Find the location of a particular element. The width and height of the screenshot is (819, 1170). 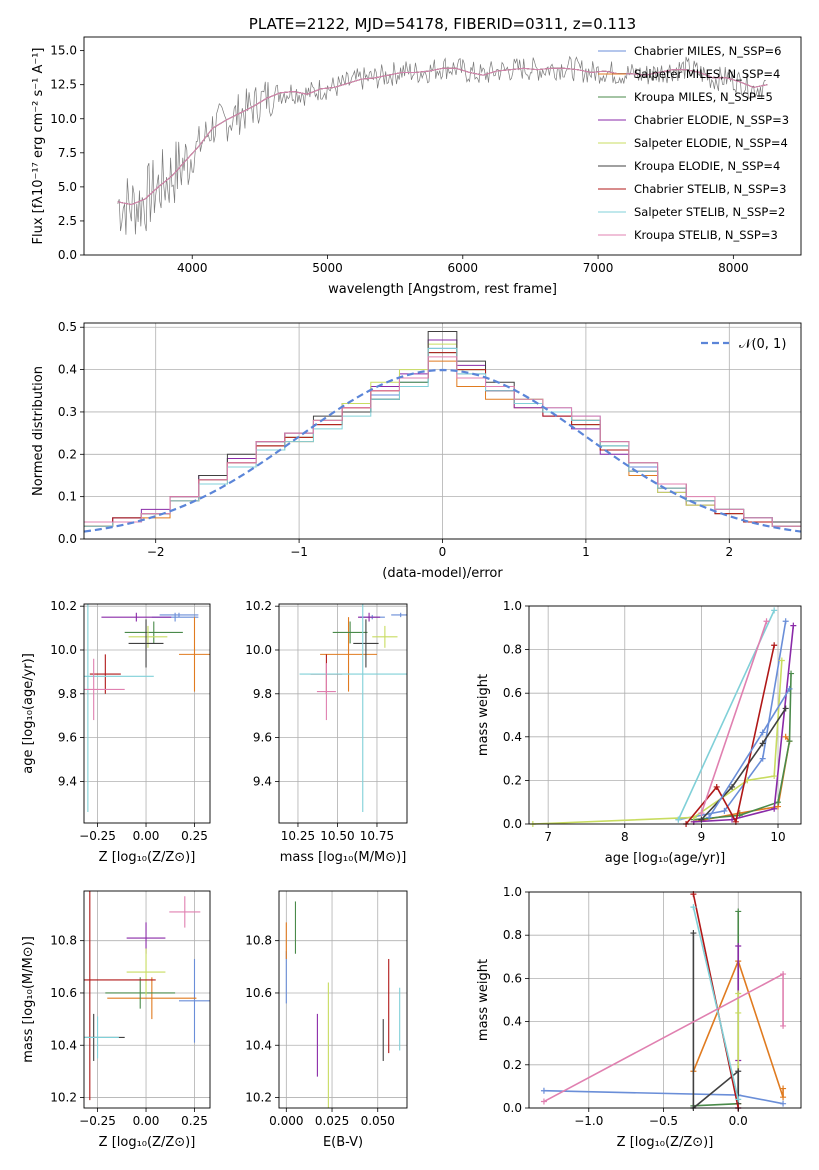

legend-label: Kroupa STELIB, N_SSP=3 is located at coordinates (706, 235).